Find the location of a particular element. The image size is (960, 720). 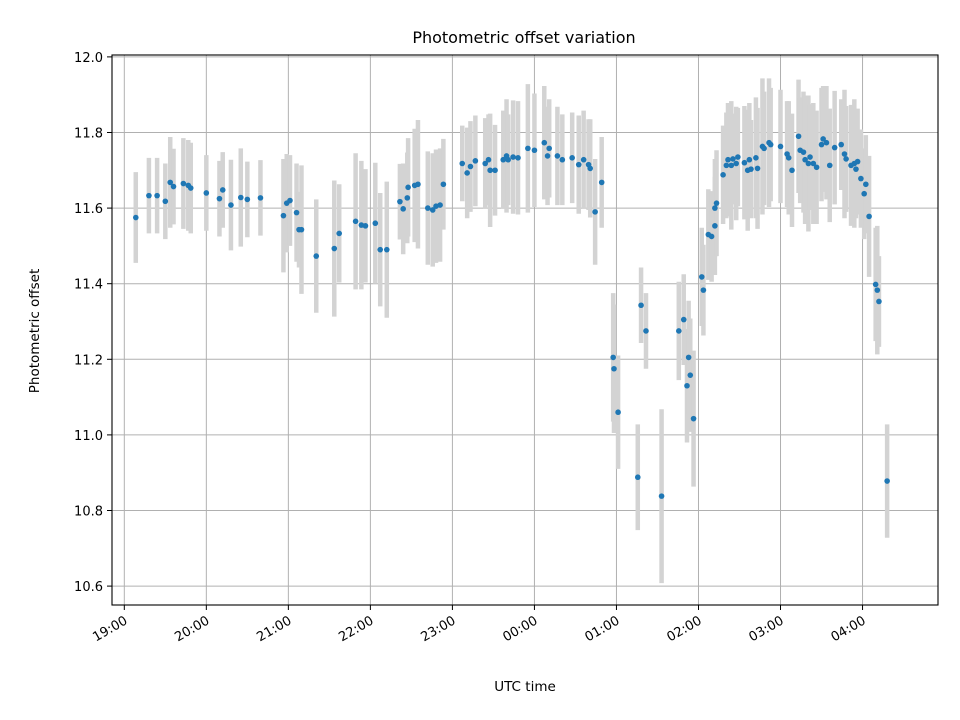

y-tick-label: 11.4 is located at coordinates (88, 285).